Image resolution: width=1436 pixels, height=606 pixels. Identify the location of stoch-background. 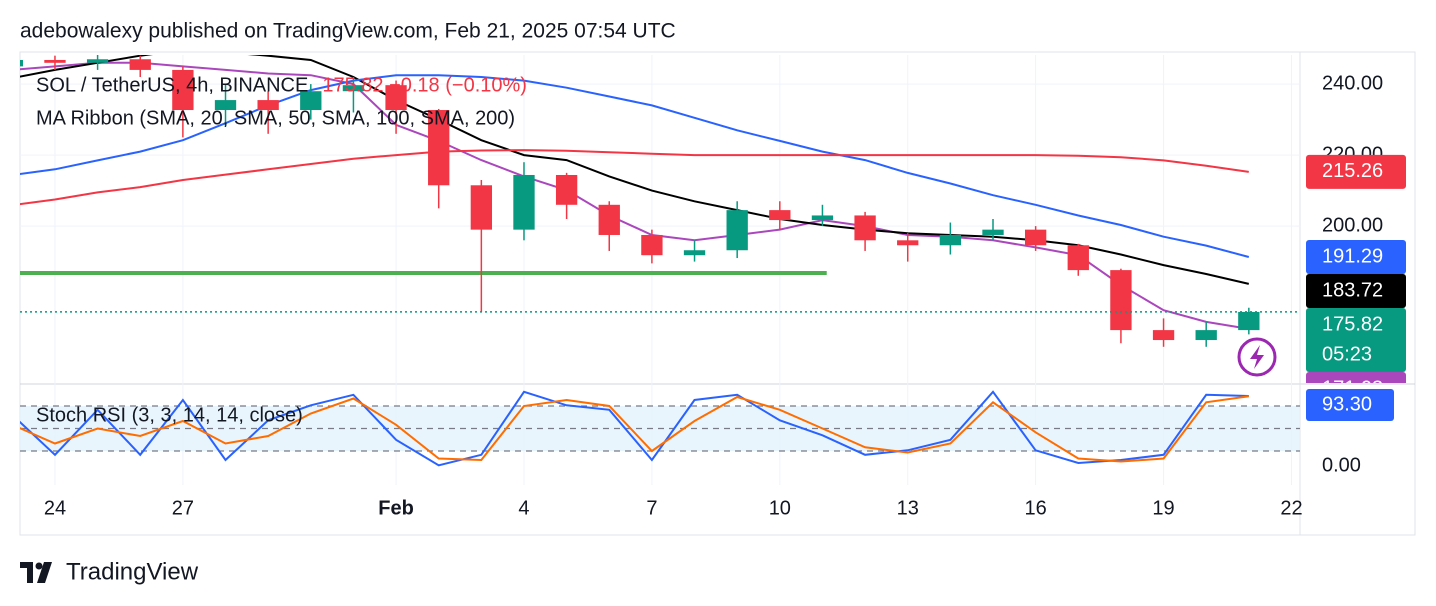
(660, 428).